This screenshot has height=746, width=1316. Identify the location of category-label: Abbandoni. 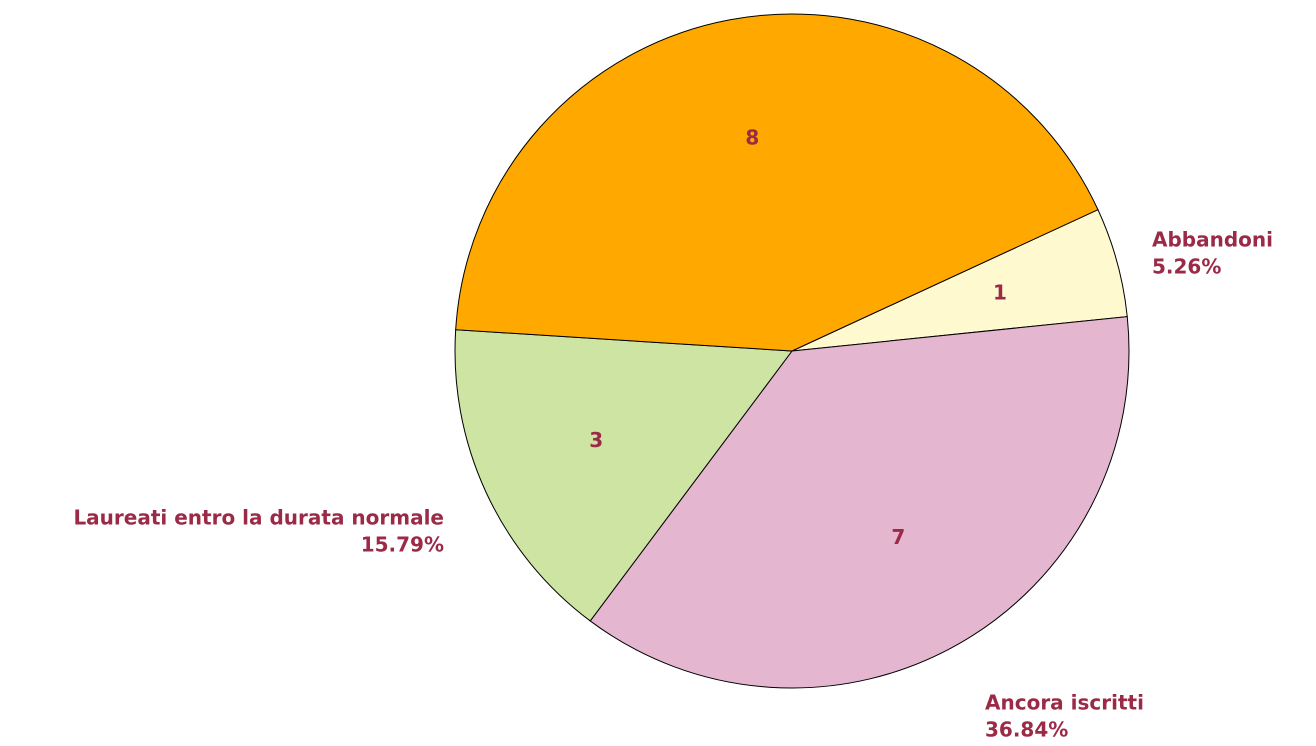
(1212, 240).